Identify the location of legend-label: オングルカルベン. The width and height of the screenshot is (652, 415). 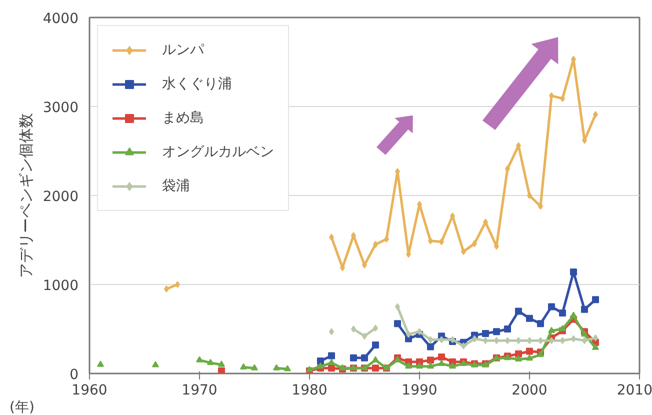
(218, 152).